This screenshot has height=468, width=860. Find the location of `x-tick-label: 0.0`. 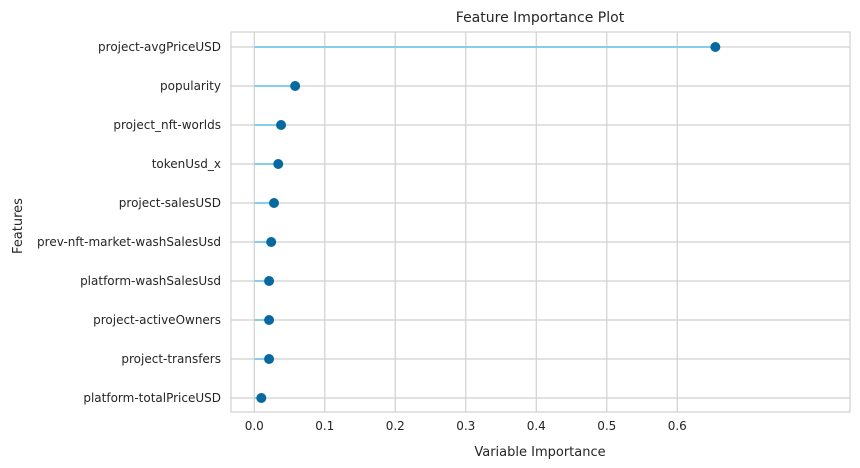

x-tick-label: 0.0 is located at coordinates (254, 426).